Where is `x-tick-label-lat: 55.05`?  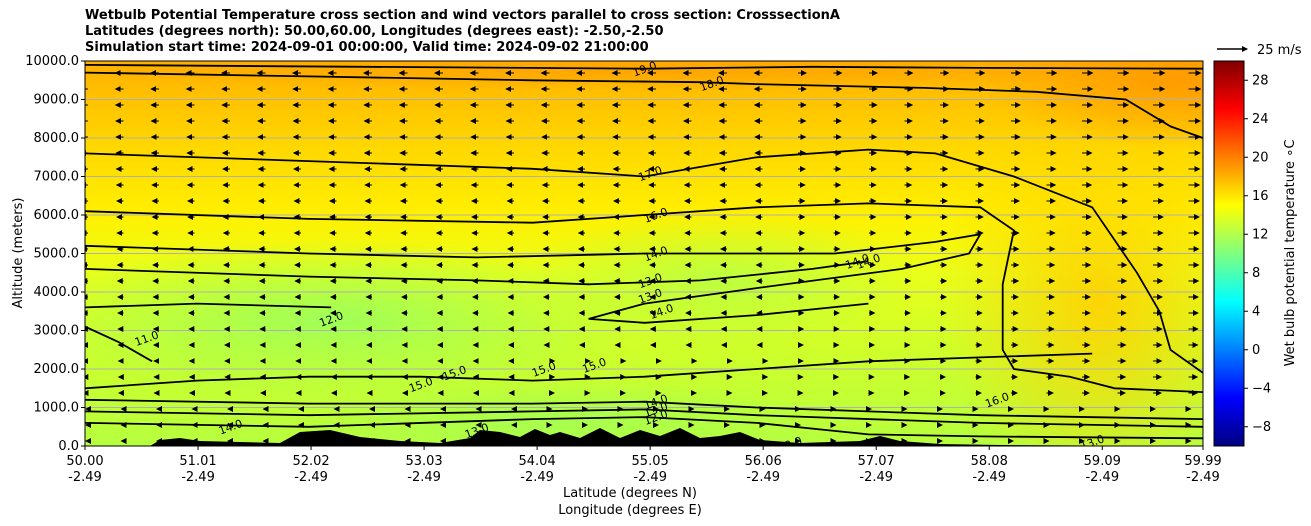 x-tick-label-lat: 55.05 is located at coordinates (650, 461).